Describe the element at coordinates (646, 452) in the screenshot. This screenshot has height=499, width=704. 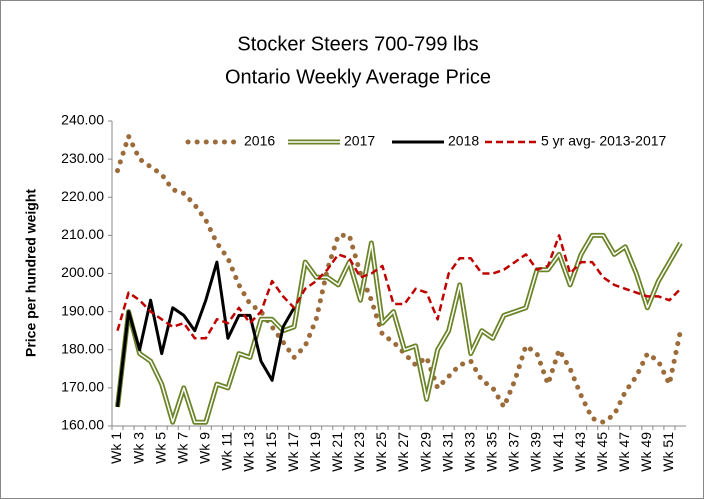
I see `x-tick-label: Wk 49` at that location.